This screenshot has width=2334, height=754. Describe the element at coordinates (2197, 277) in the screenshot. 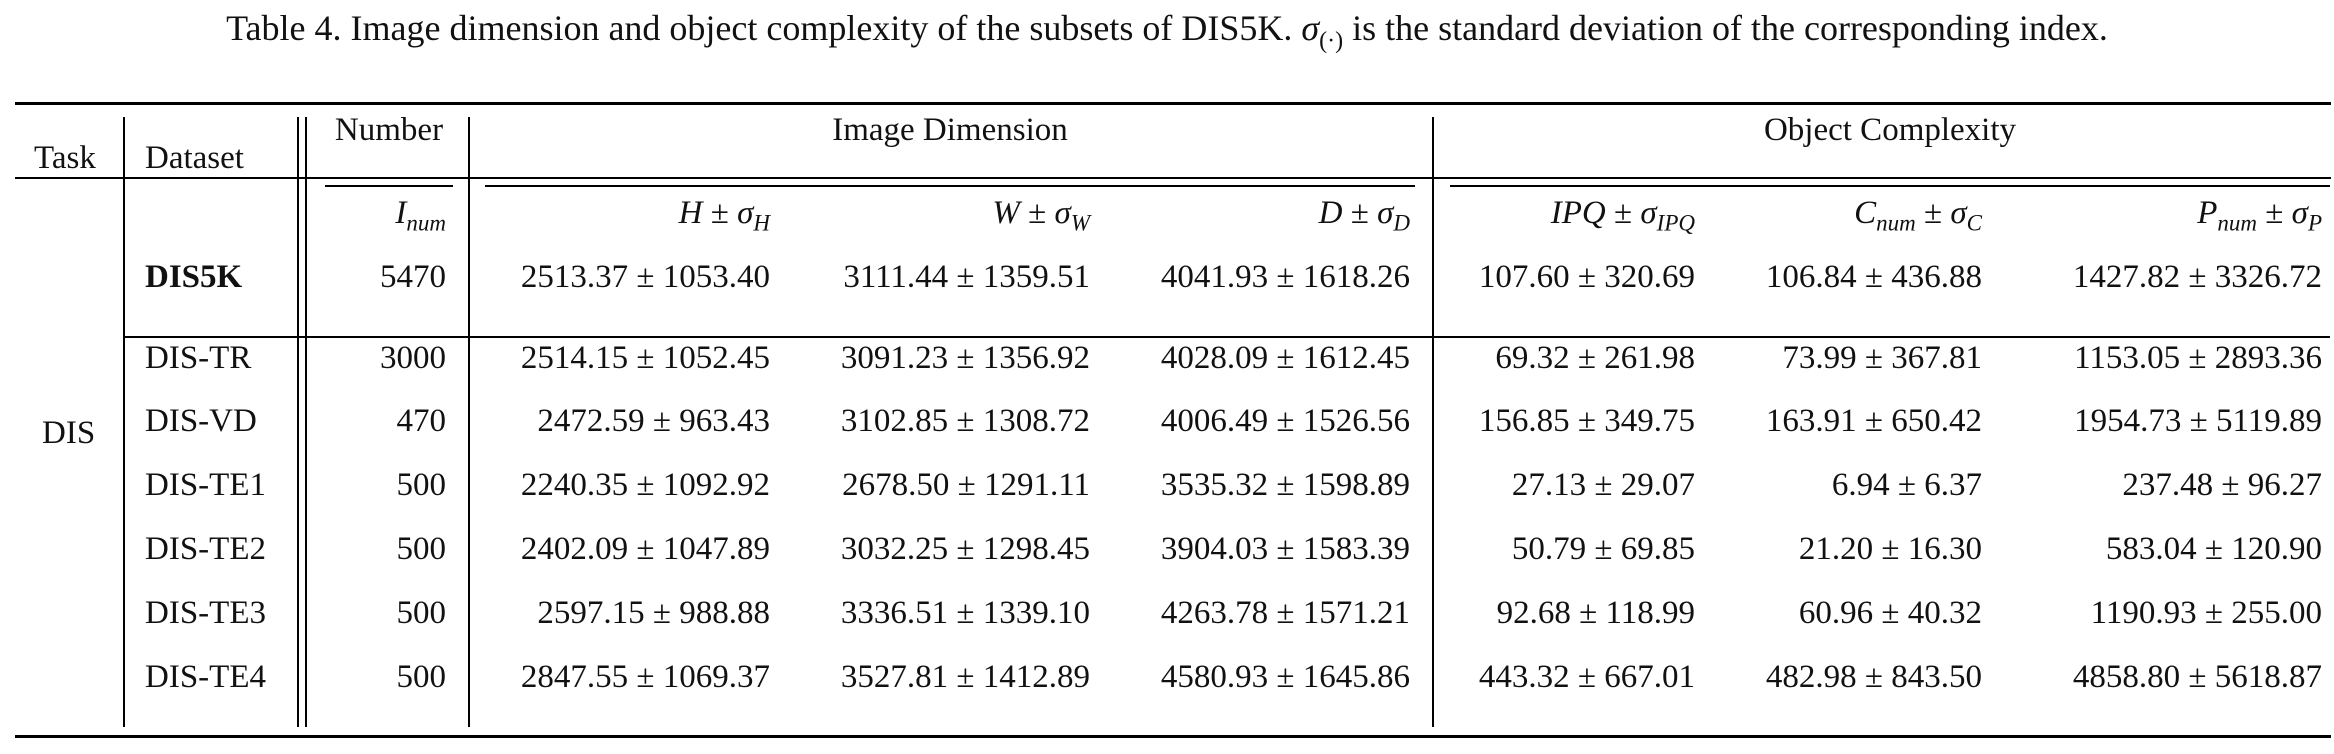

I see `pnum-cell: 1427.82 ± 3326.72` at that location.